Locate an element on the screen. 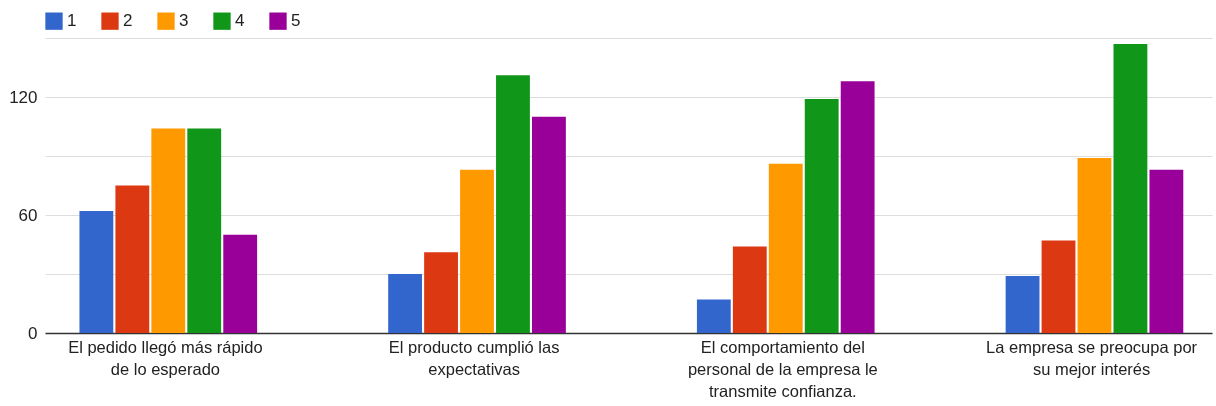 The height and width of the screenshot is (406, 1216). legend-label: 1 is located at coordinates (72, 21).